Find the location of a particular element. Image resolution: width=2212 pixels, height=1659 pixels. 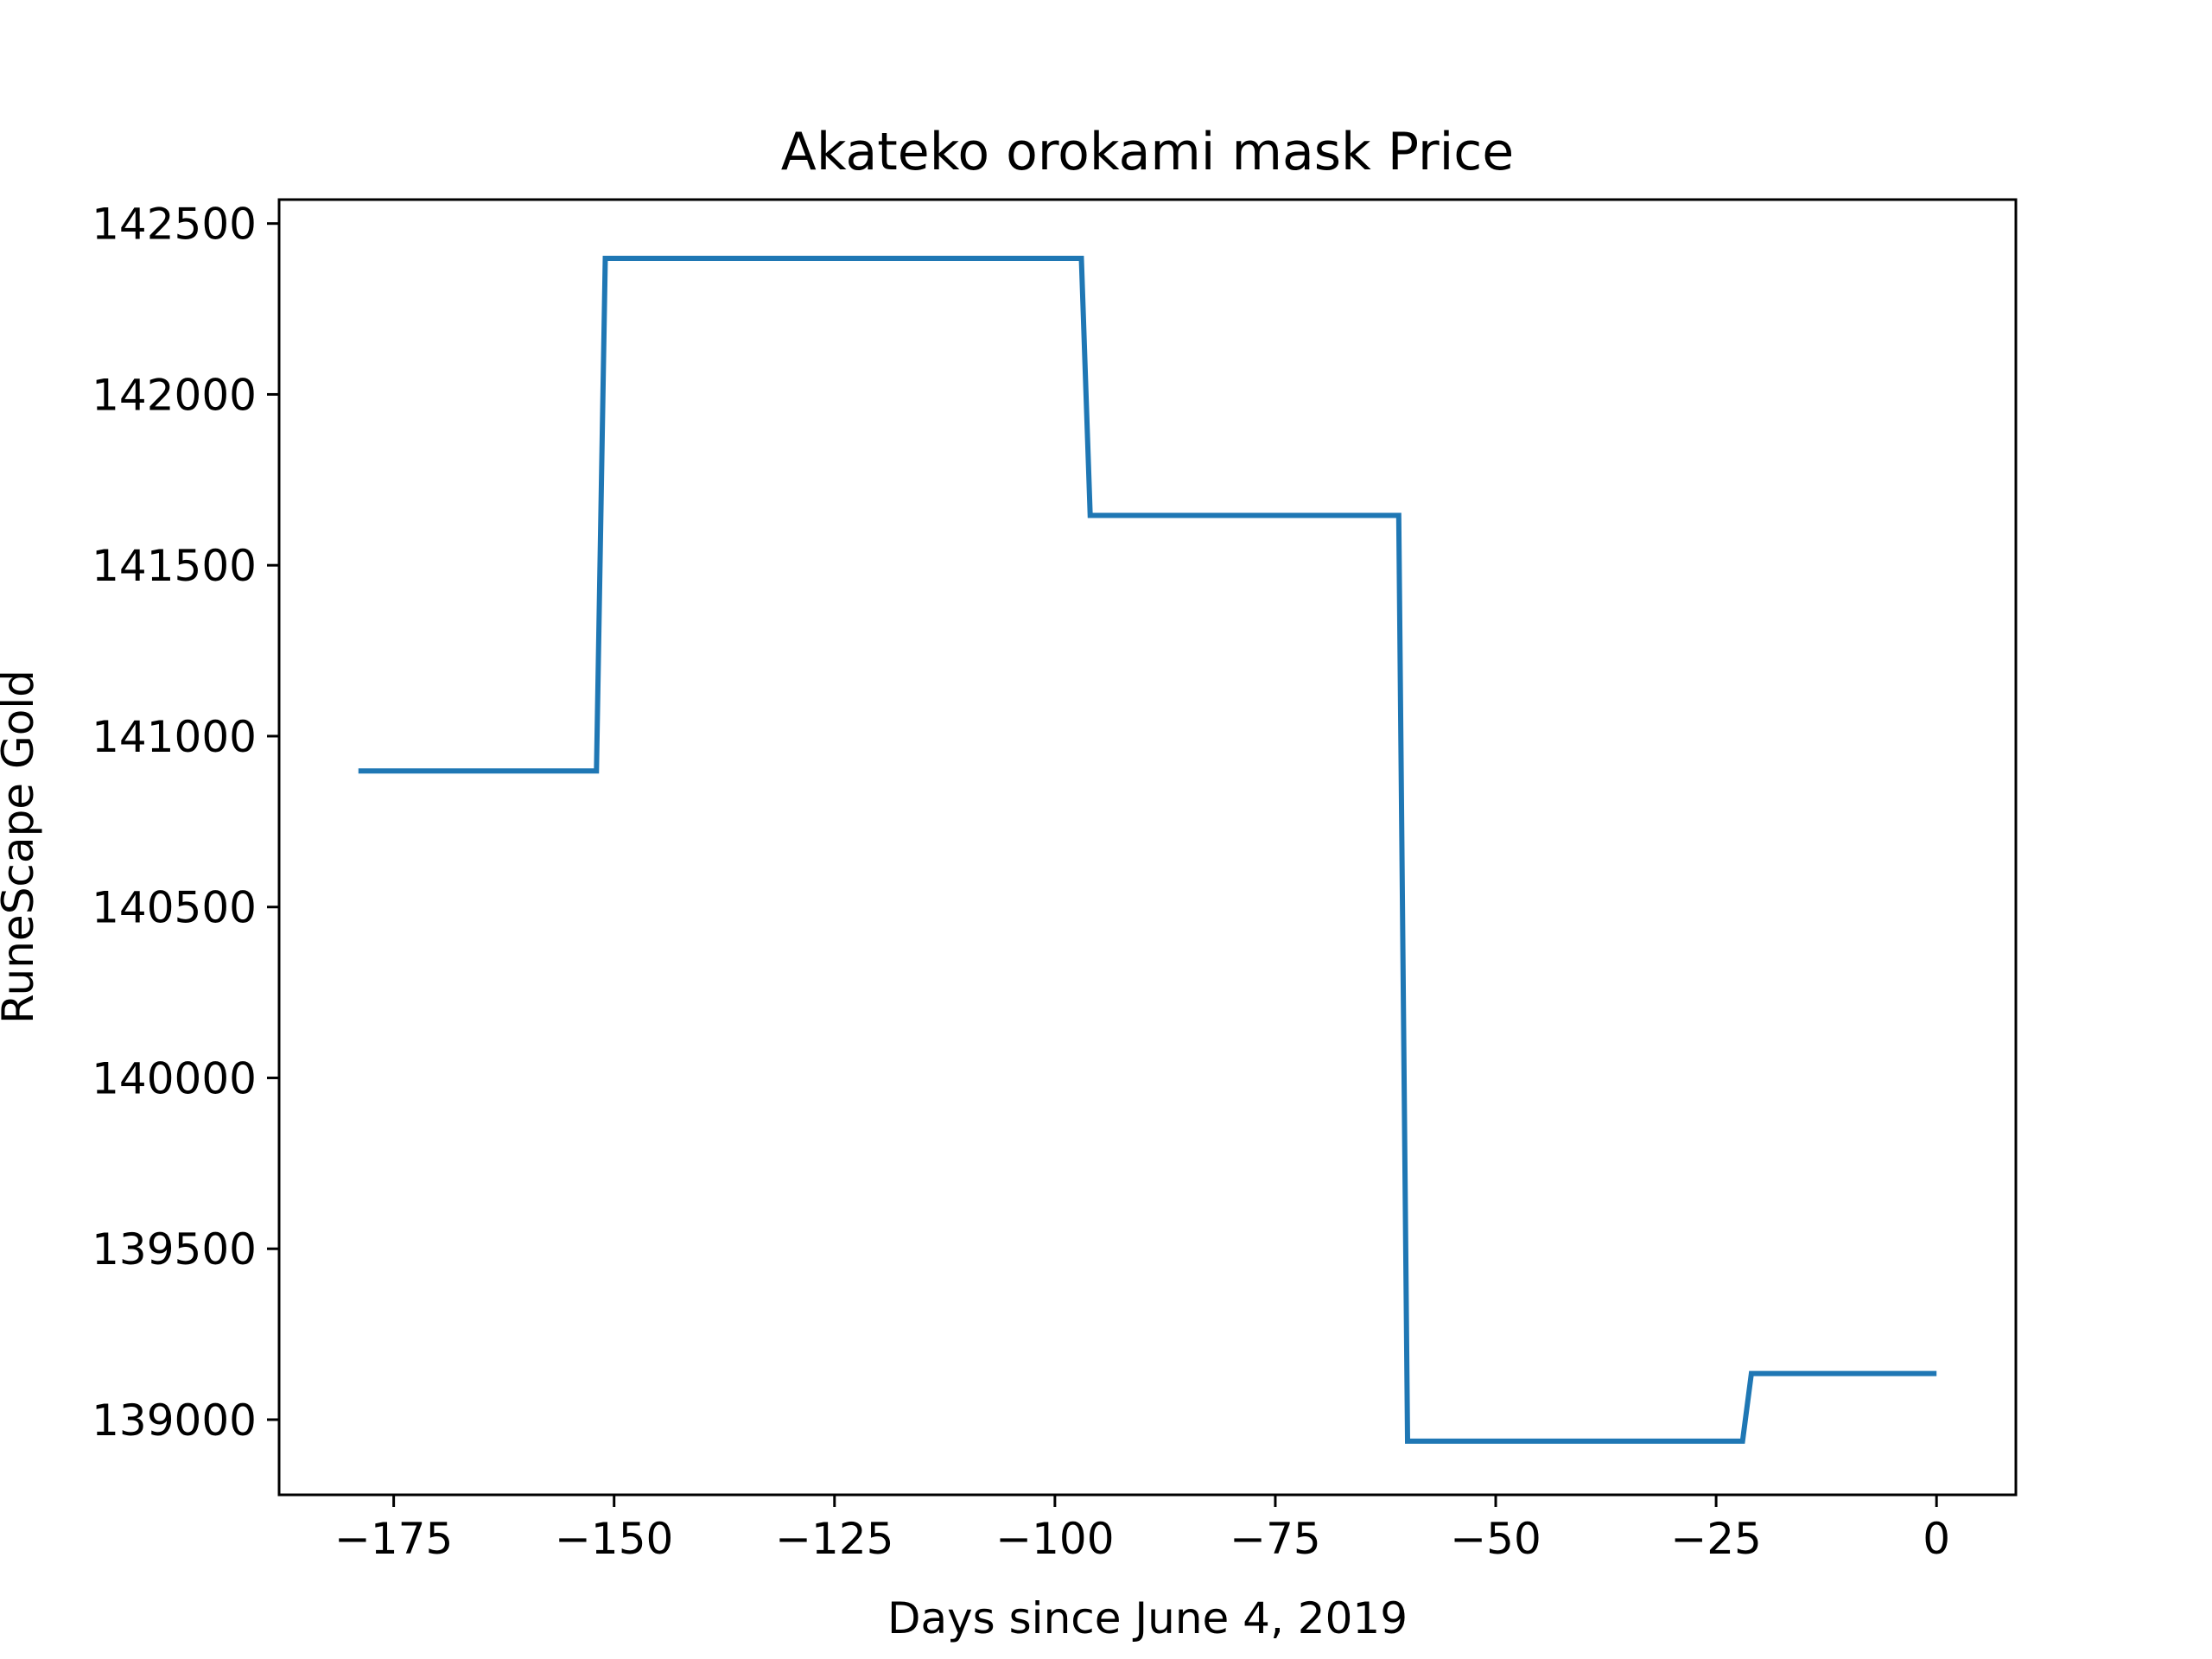

y-tick-label: 141000 is located at coordinates (174, 737).